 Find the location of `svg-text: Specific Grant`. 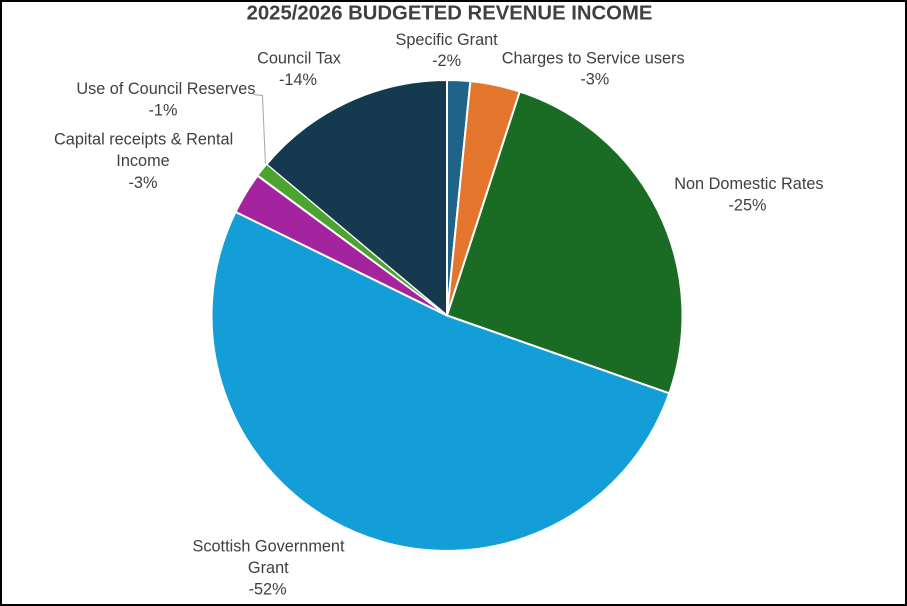

svg-text: Specific Grant is located at coordinates (446, 40).